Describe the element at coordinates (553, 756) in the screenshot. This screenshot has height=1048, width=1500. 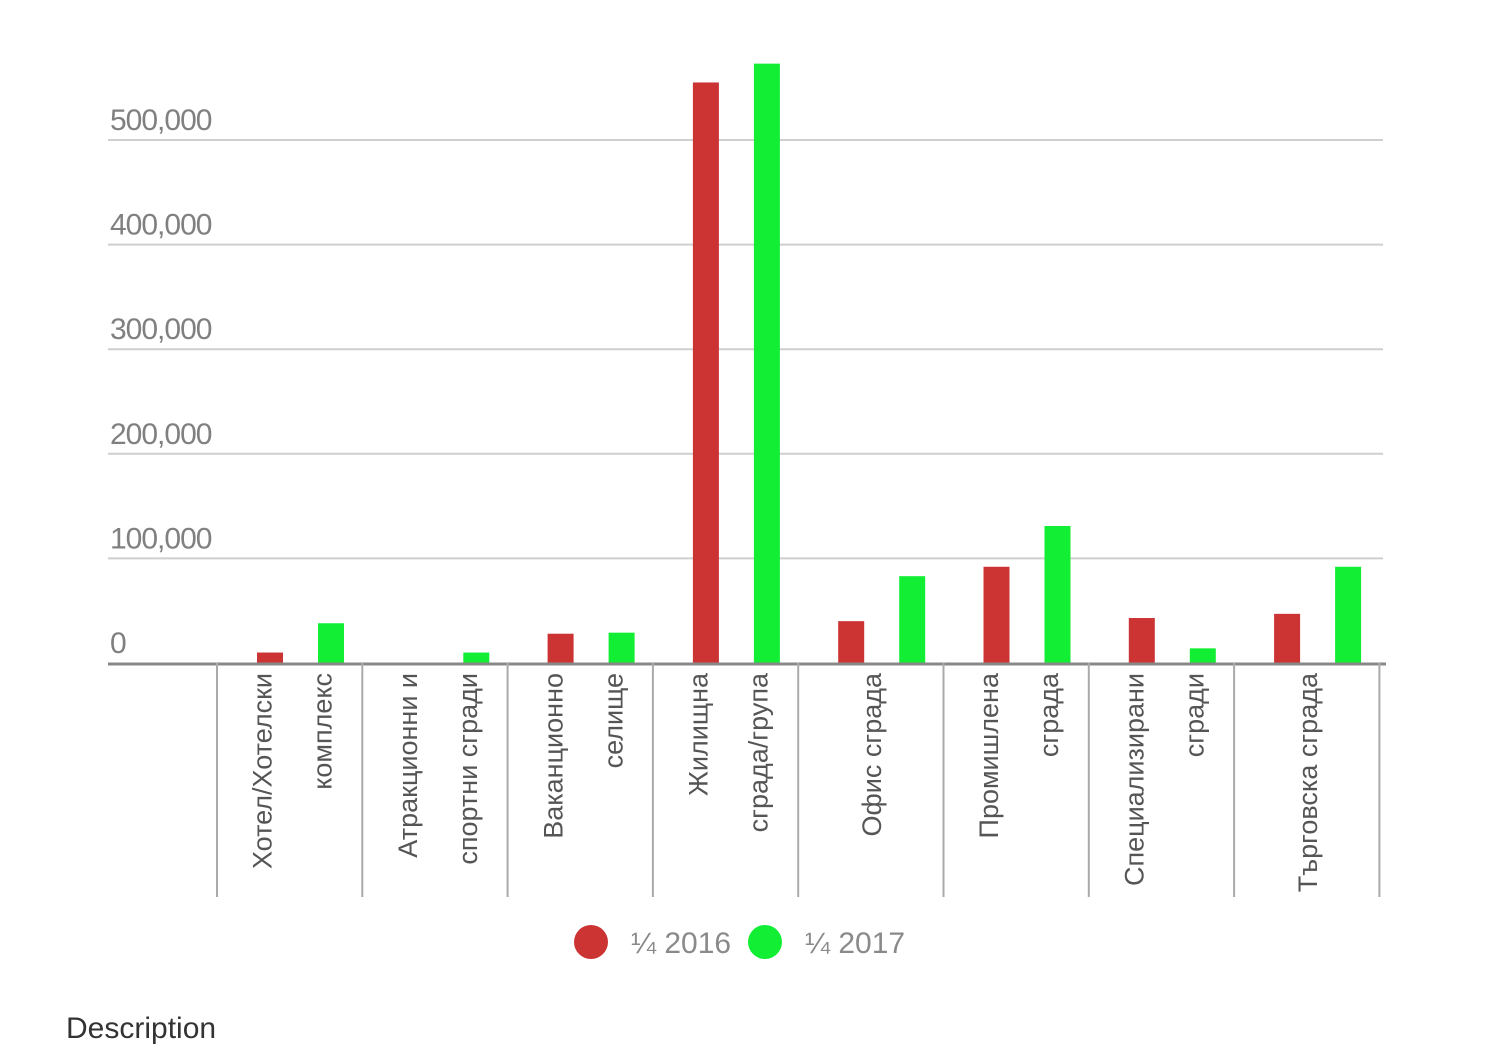
I see `x-tick-label: Ваканционно` at that location.